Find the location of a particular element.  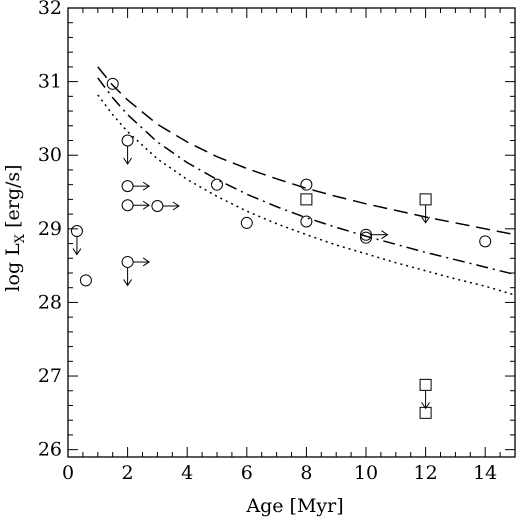

y-axis-title: log LX [erg/s] is located at coordinates (15, 227).